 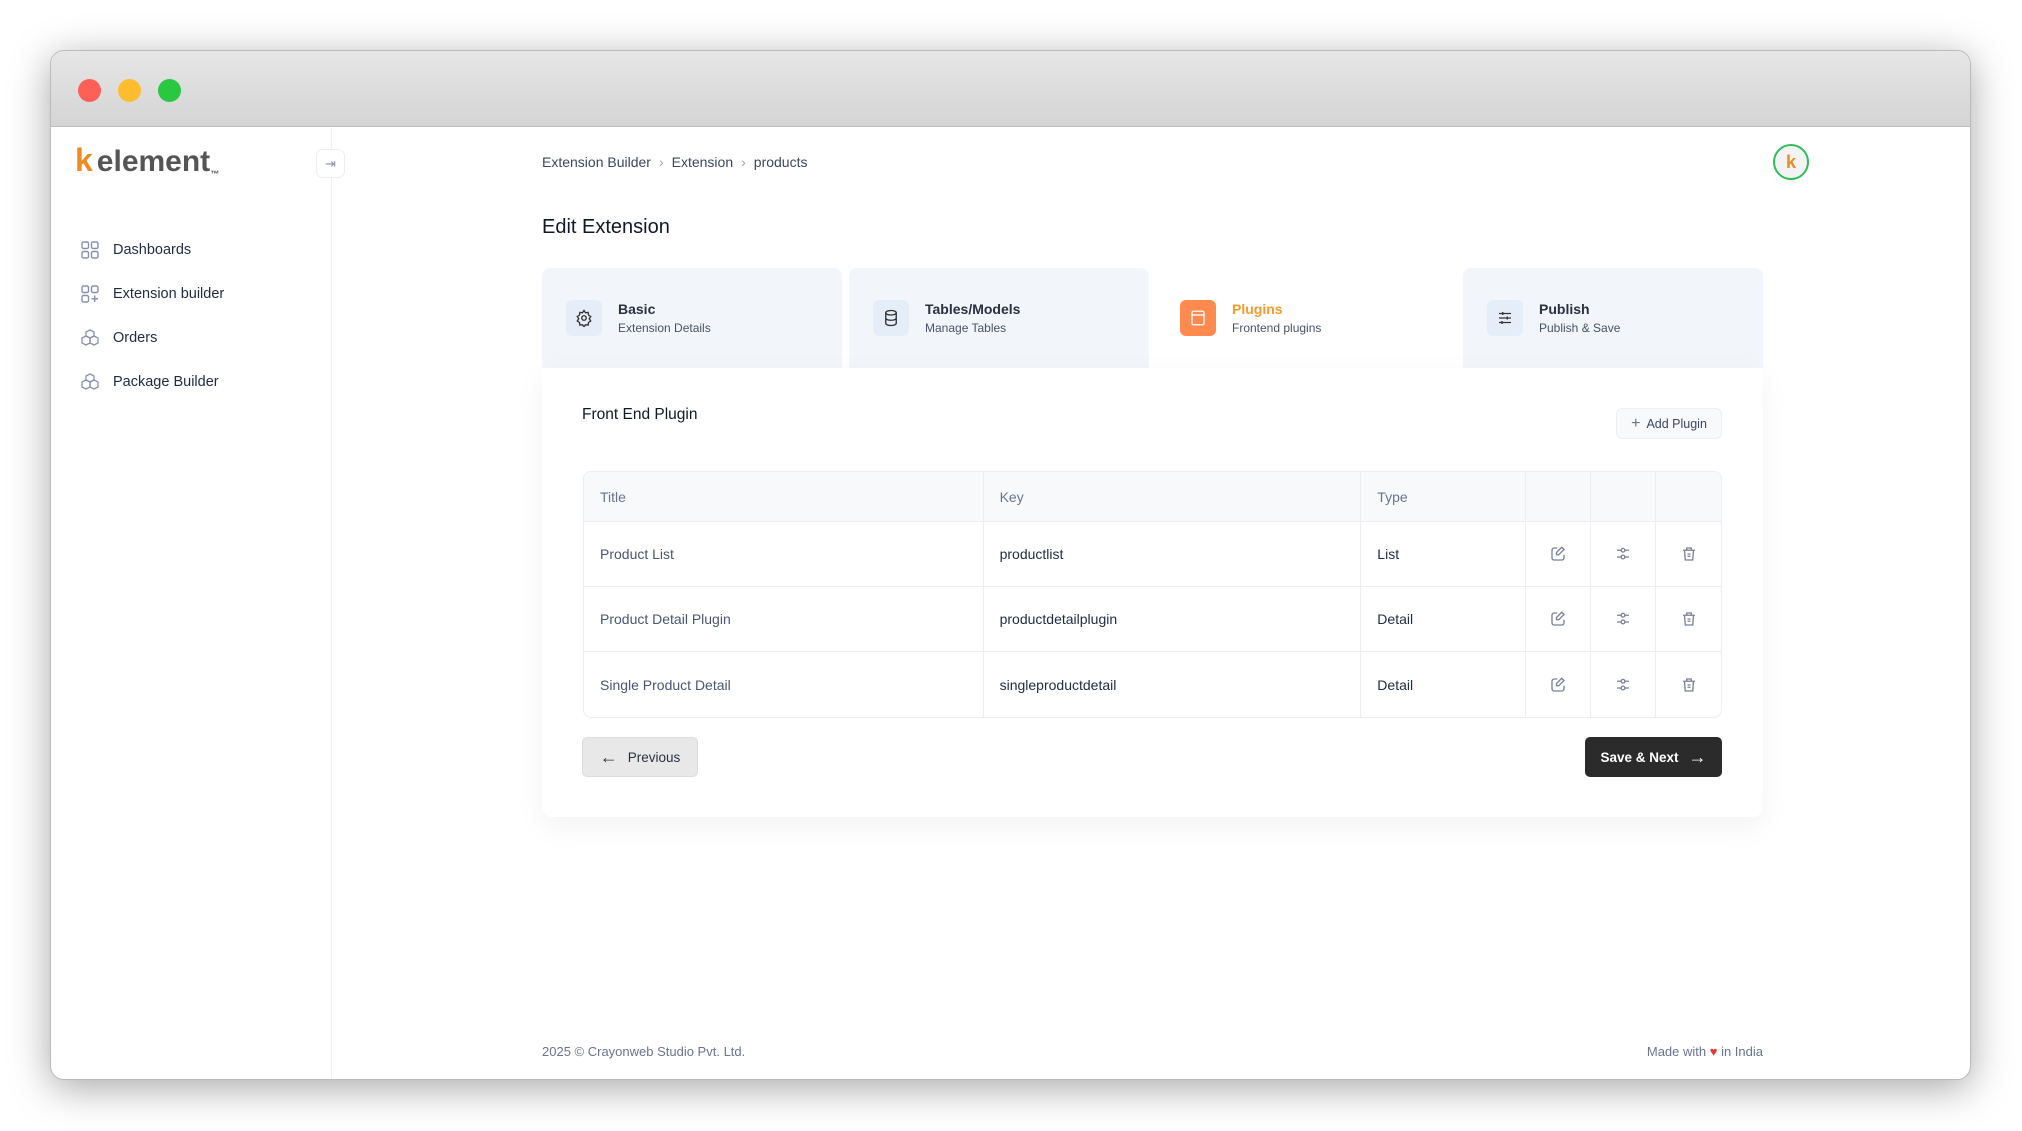 What do you see at coordinates (84, 160) in the screenshot?
I see `logo-mark: k` at bounding box center [84, 160].